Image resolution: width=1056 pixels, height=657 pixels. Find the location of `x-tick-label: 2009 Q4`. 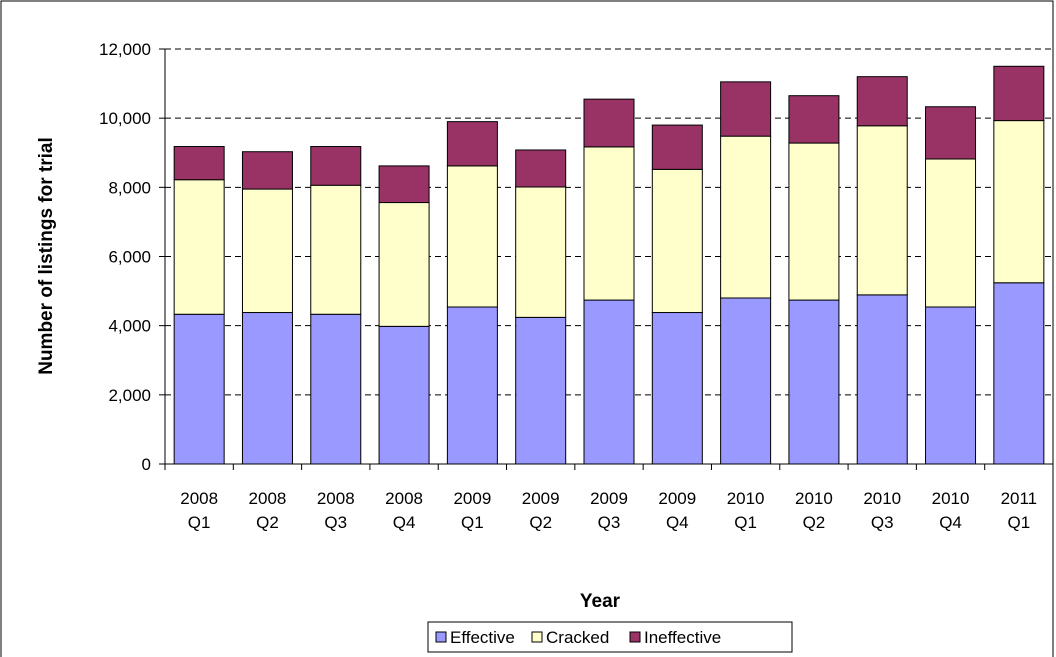

x-tick-label: 2009 Q4 is located at coordinates (677, 510).